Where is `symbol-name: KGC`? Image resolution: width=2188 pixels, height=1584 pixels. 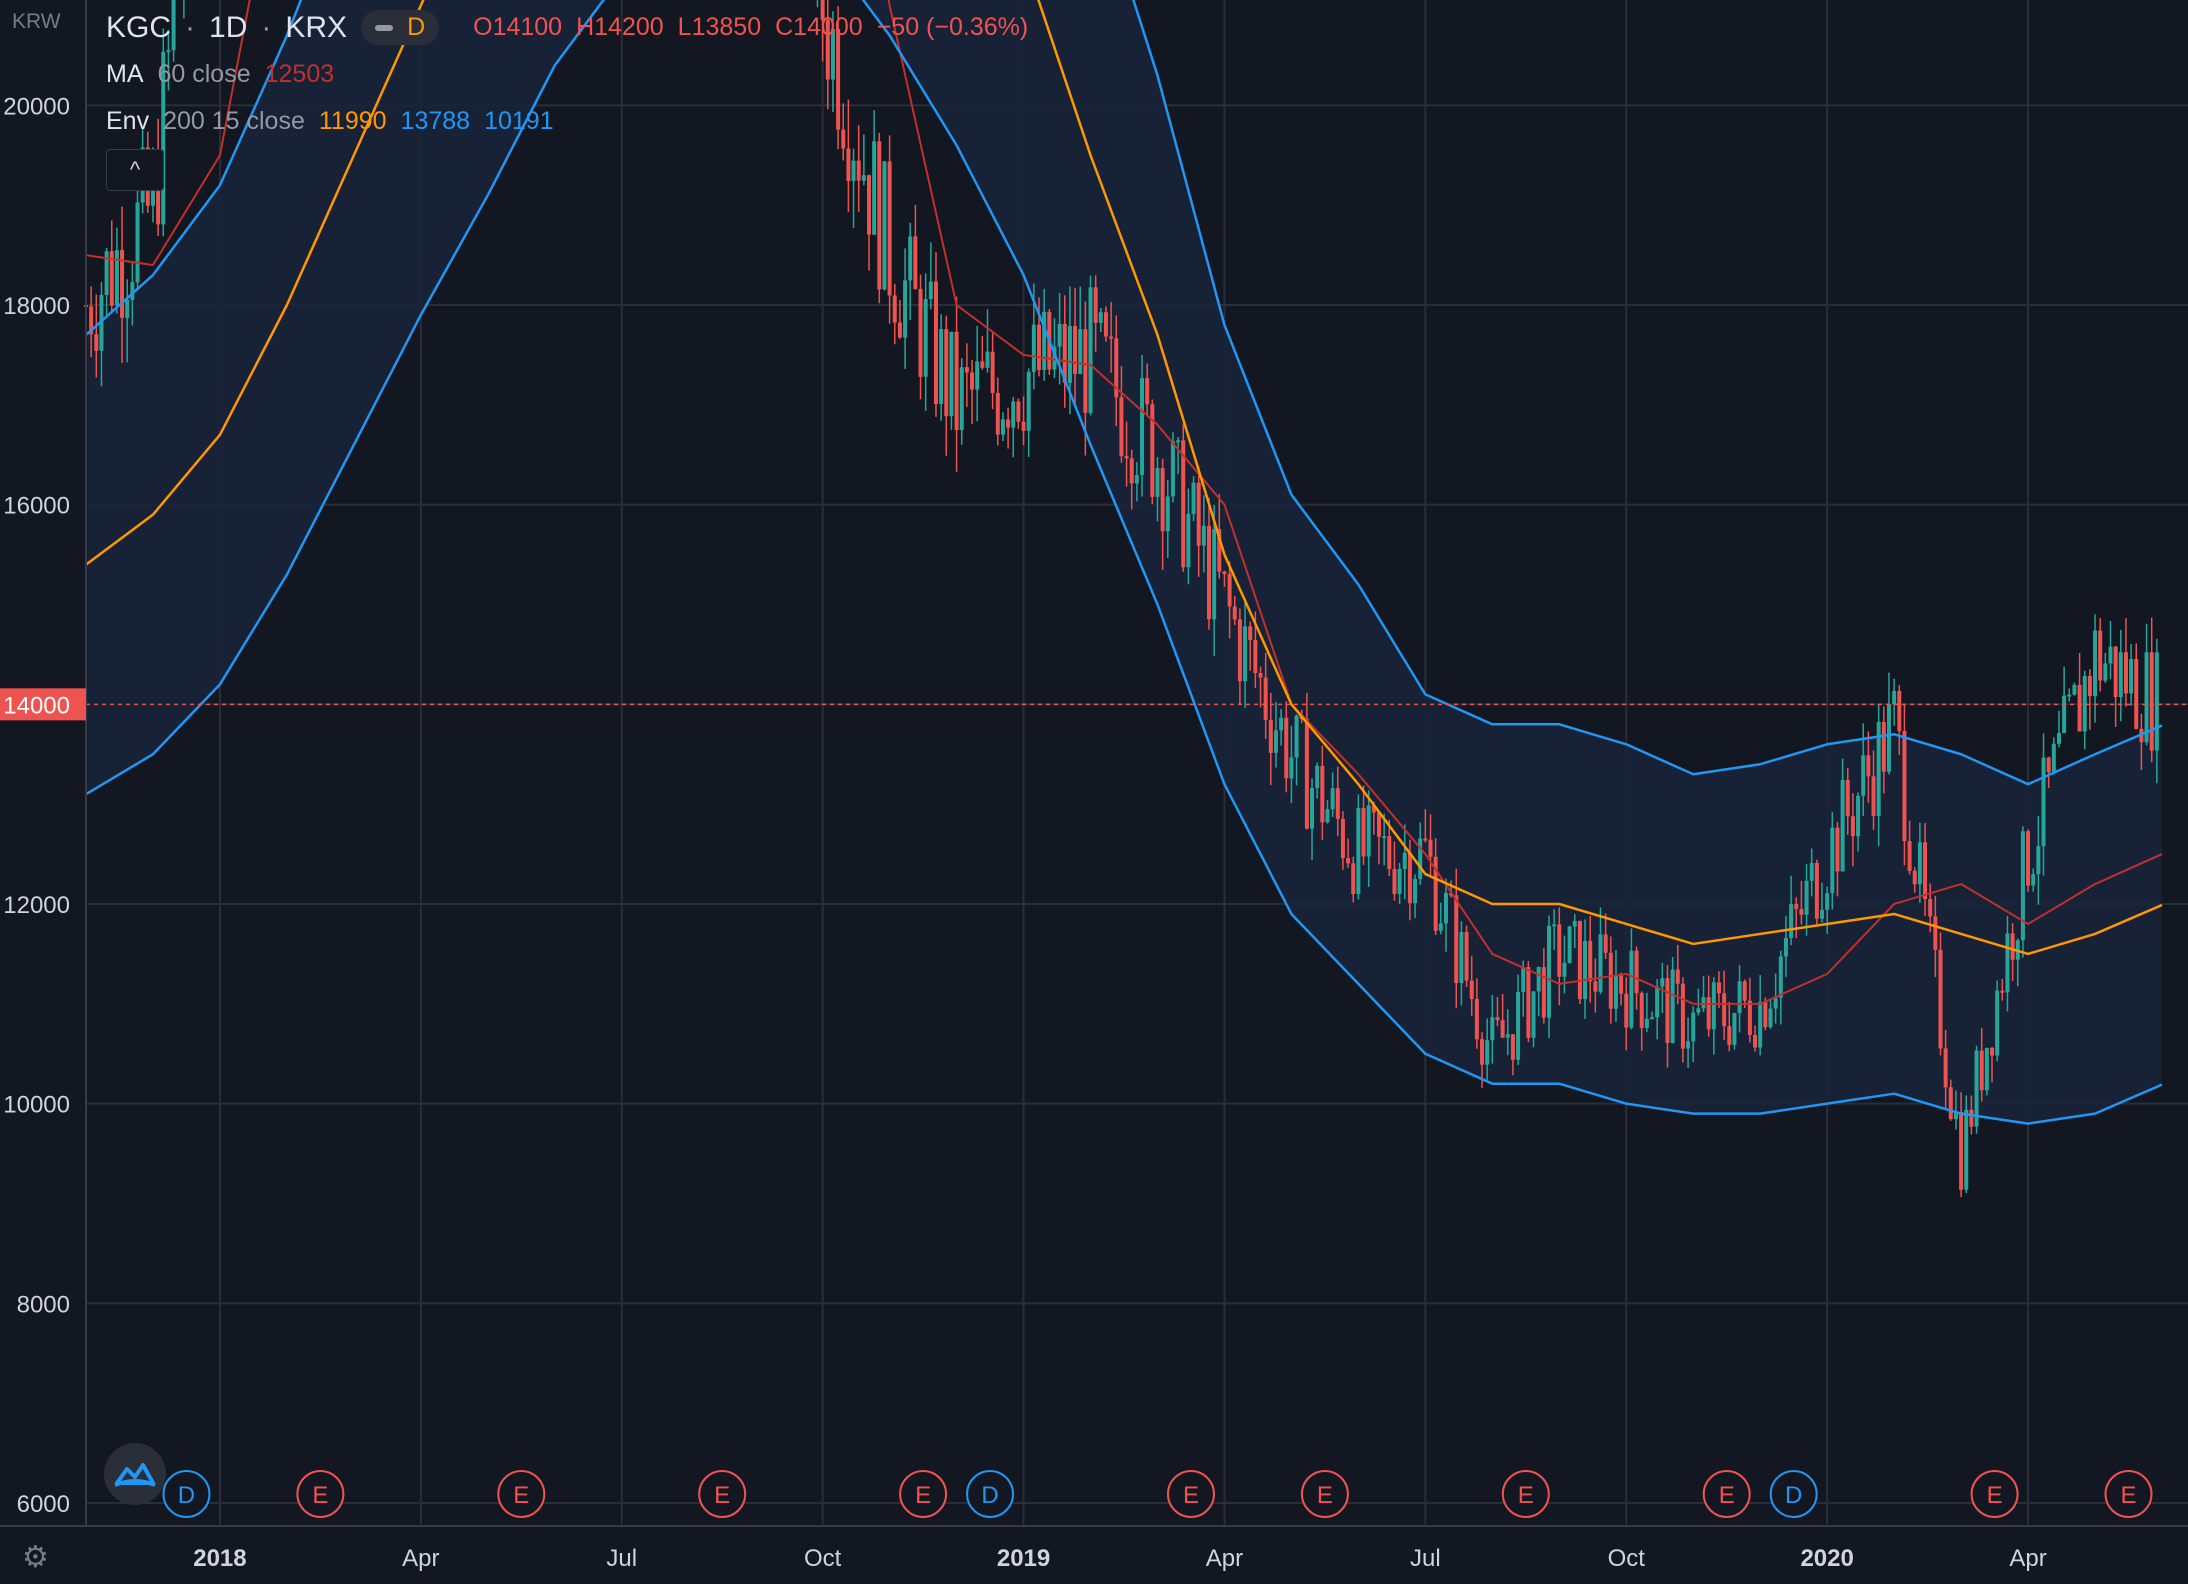 symbol-name: KGC is located at coordinates (139, 27).